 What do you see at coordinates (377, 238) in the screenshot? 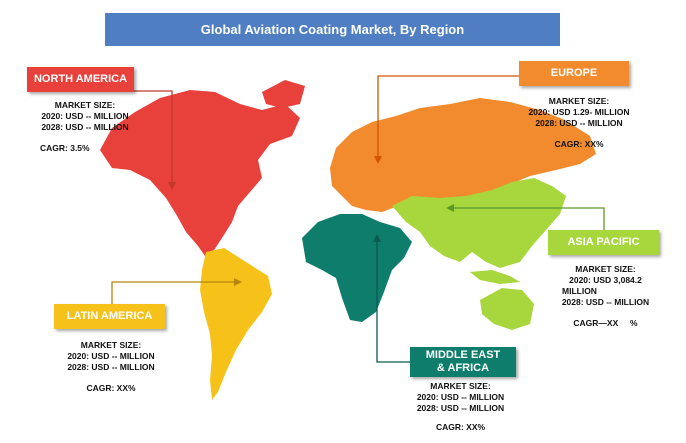
I see `middle-east-africa-arrowhead` at bounding box center [377, 238].